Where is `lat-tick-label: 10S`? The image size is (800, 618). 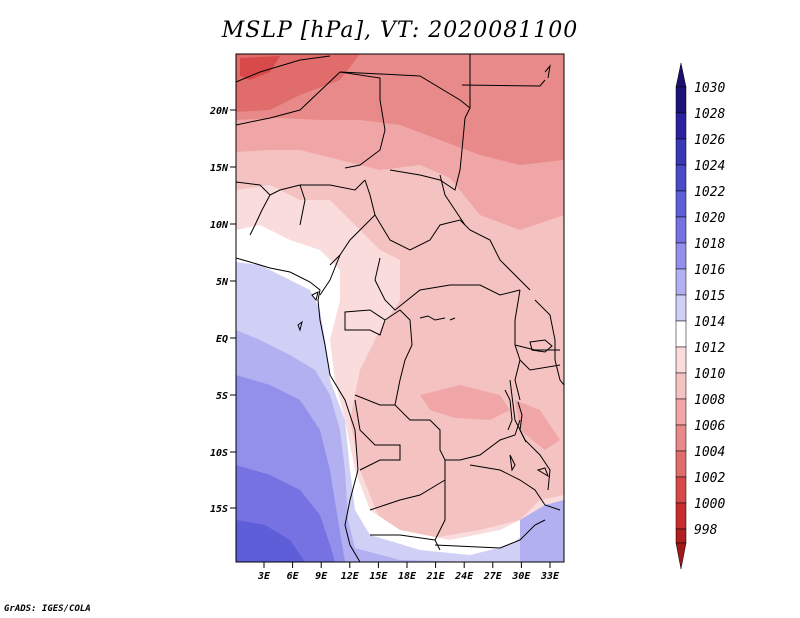
lat-tick-label: 10S is located at coordinates (219, 453).